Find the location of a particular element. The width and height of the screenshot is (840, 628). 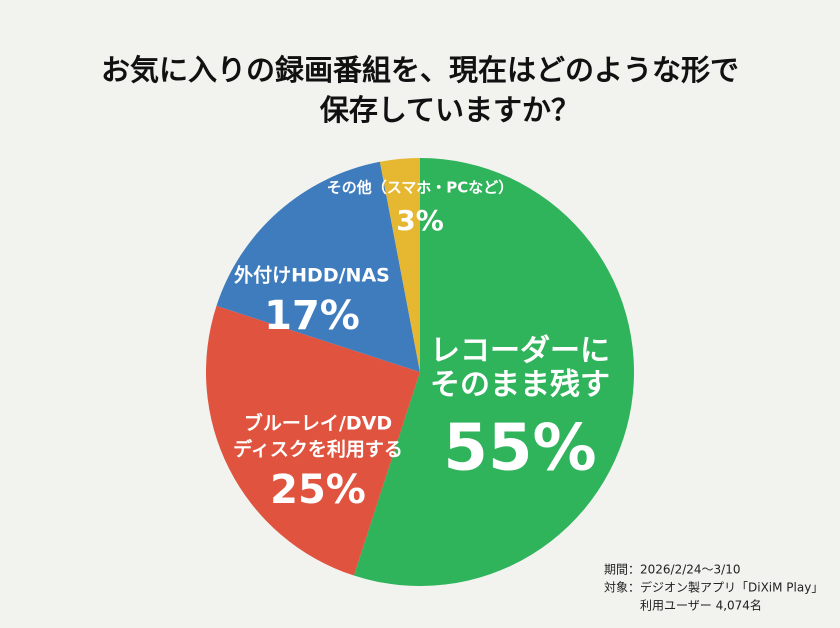

footnote: 対象：デジオン製アプリ「DiXiM Play」 is located at coordinates (713, 587).